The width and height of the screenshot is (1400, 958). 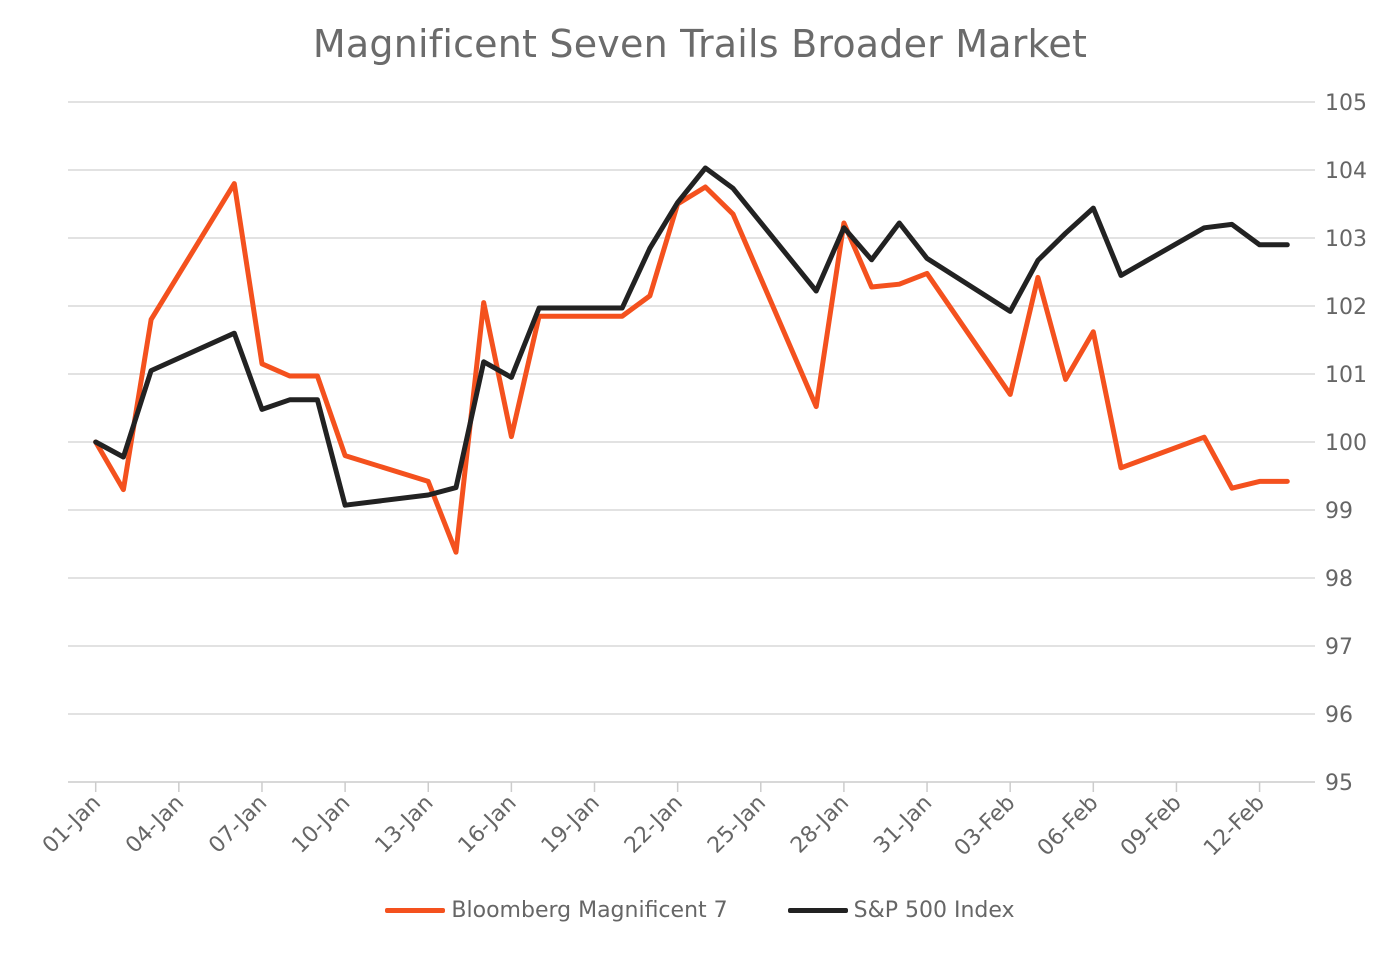 I want to click on legend-item-bloomberg-magnificent-7: Bloomberg Magnificent 7, so click(x=556, y=910).